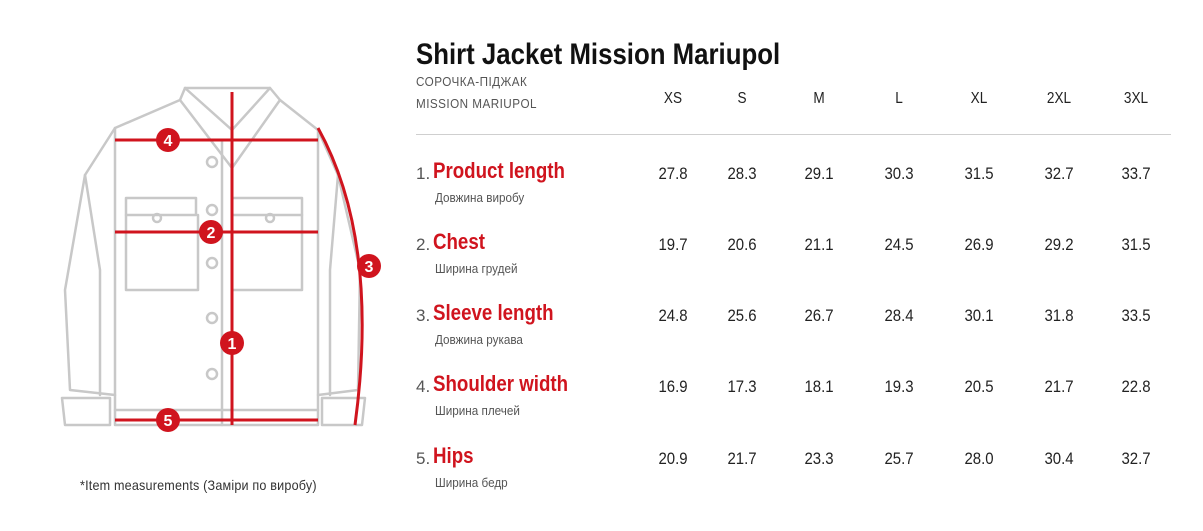 The image size is (1203, 531). I want to click on cell-m: 21.1, so click(819, 244).